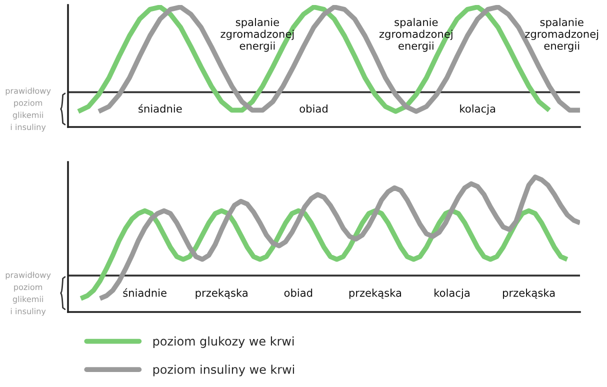  Describe the element at coordinates (223, 342) in the screenshot. I see `legend-label: poziom glukozy we krwi` at that location.